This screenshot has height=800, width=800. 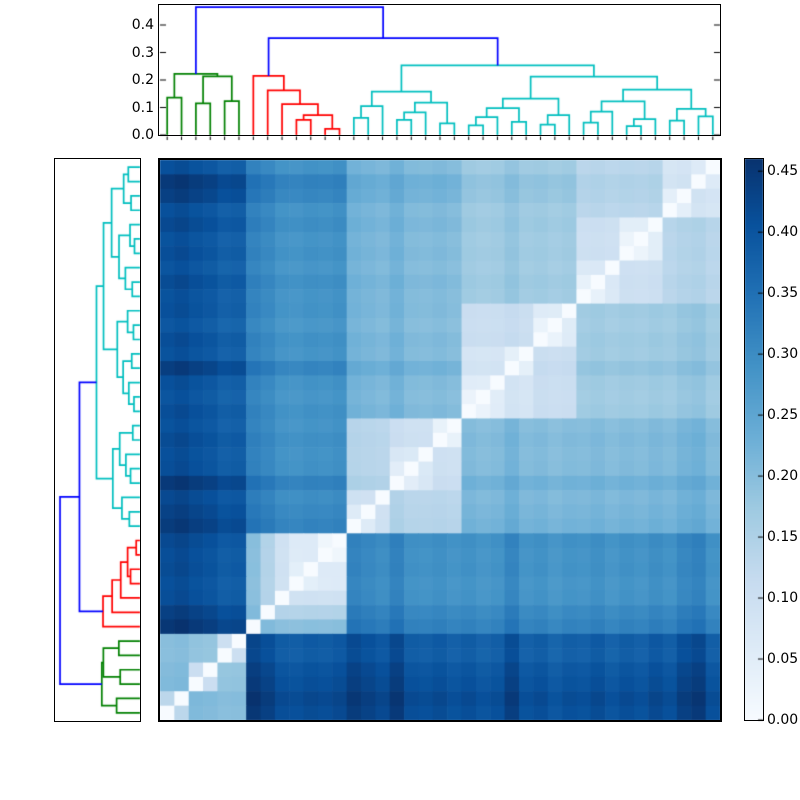 What do you see at coordinates (783, 354) in the screenshot?
I see `colorbar-tick-label: 0.30` at bounding box center [783, 354].